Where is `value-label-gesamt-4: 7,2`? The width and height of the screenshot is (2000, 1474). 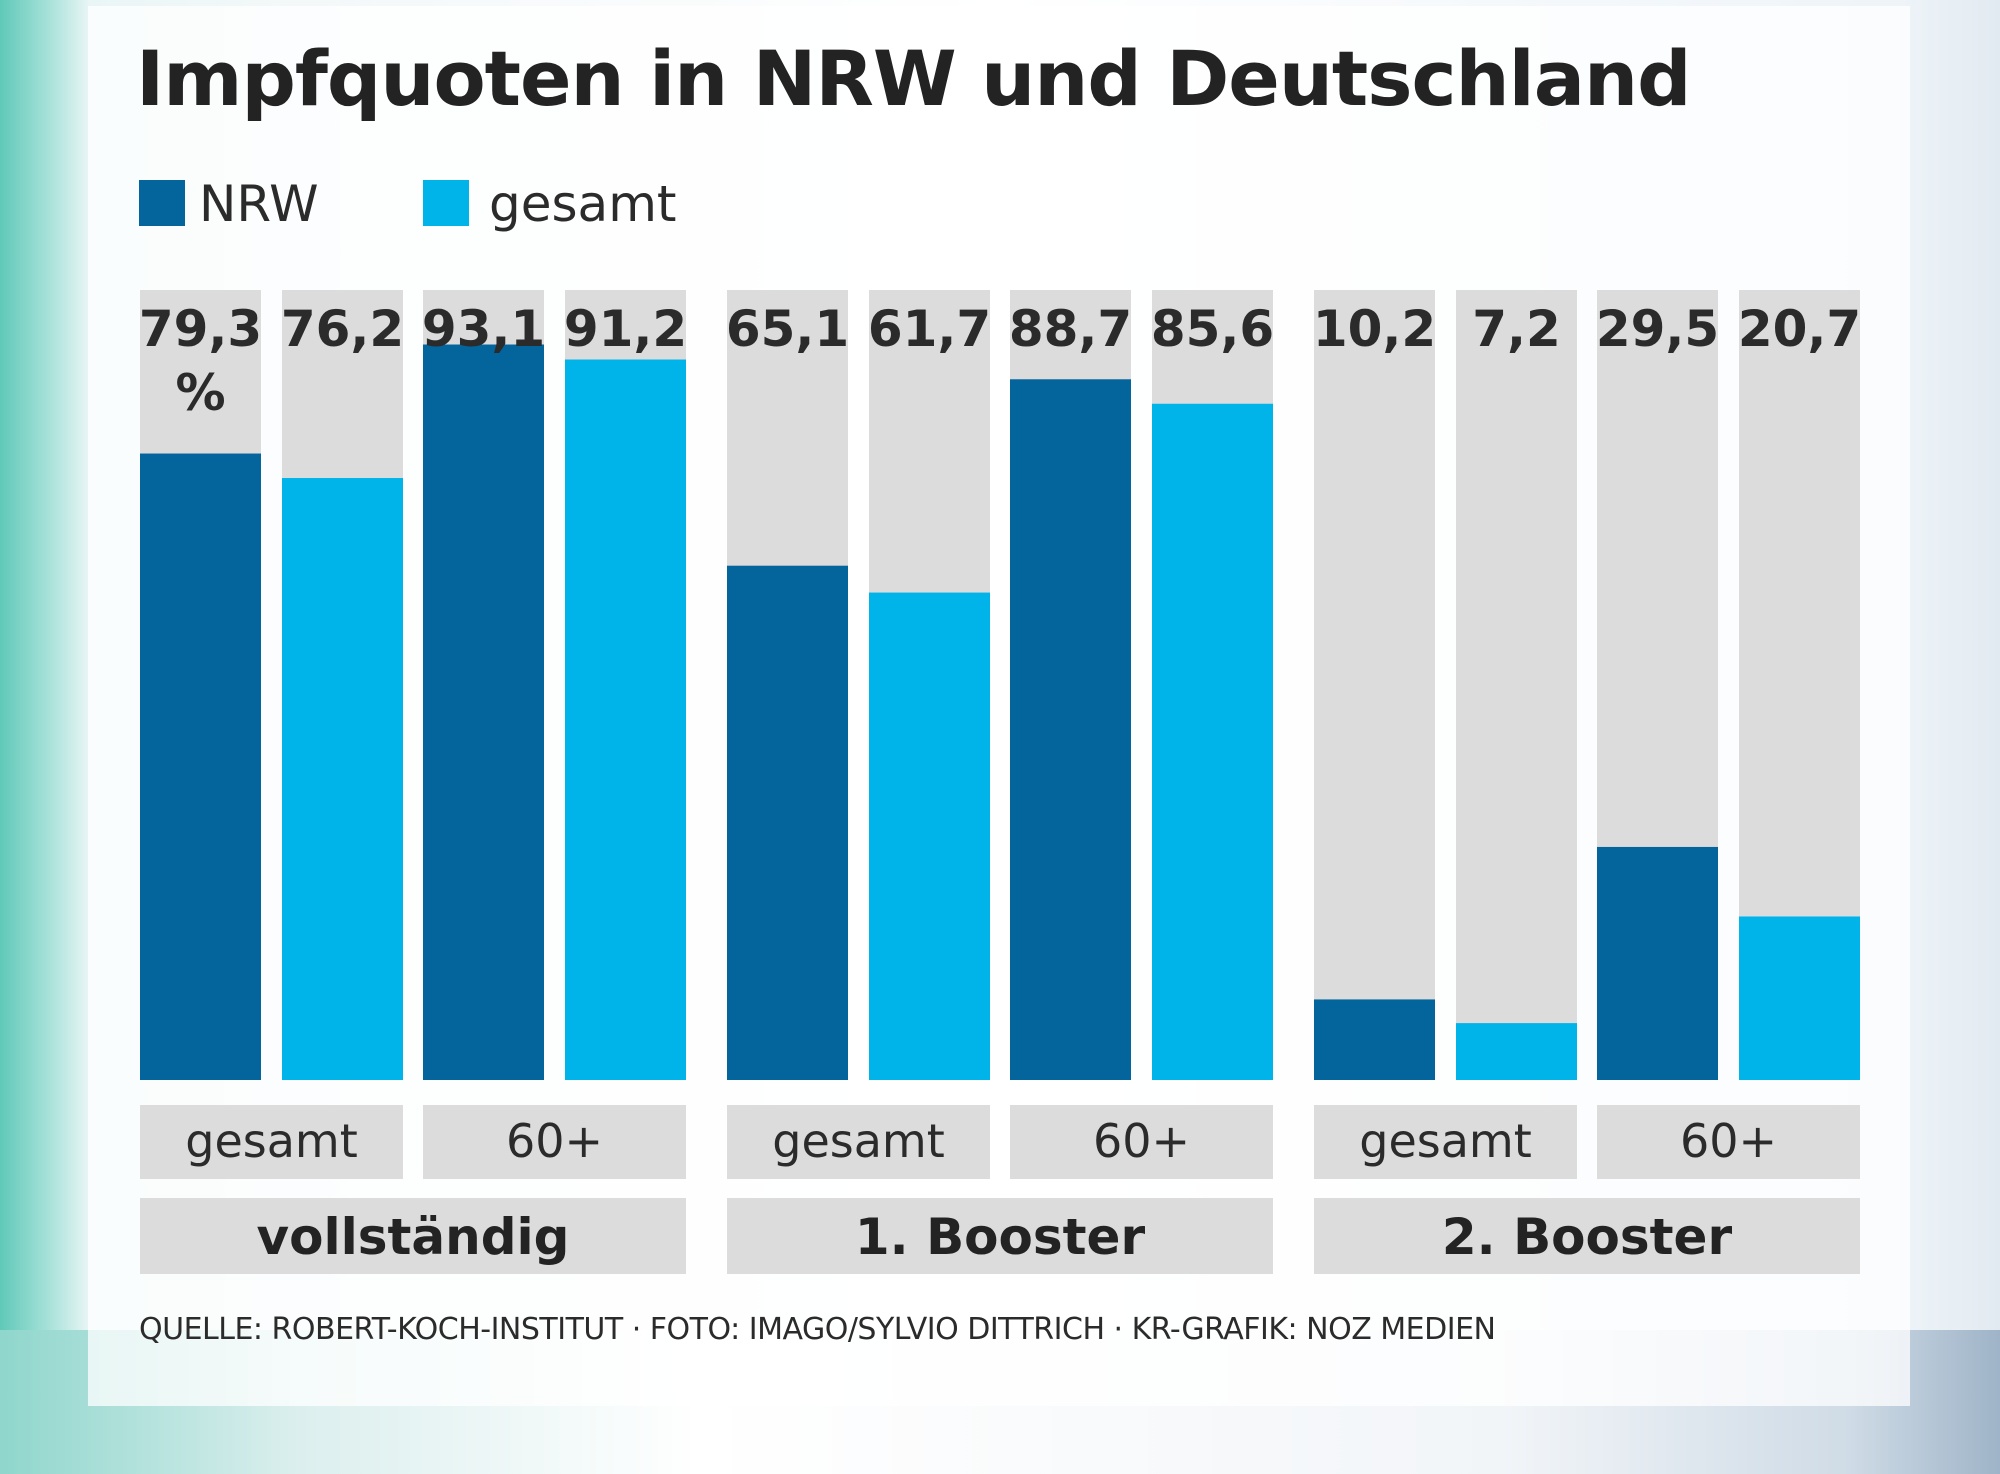 value-label-gesamt-4: 7,2 is located at coordinates (1516, 329).